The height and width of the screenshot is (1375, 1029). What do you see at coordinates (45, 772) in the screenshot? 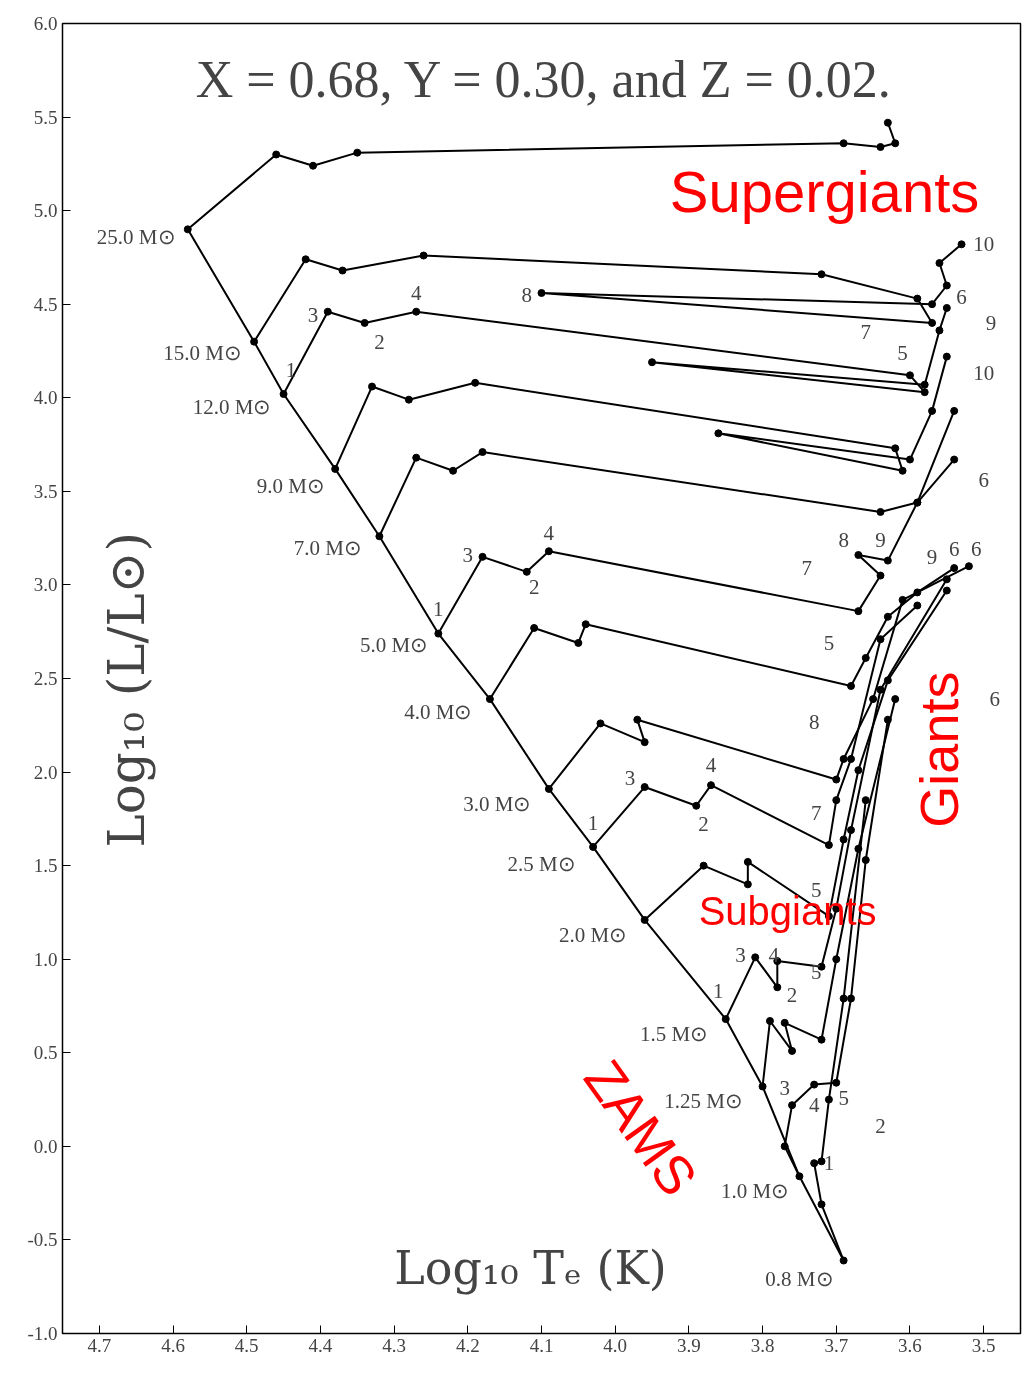
I see `y-tick-label: 2.0` at bounding box center [45, 772].